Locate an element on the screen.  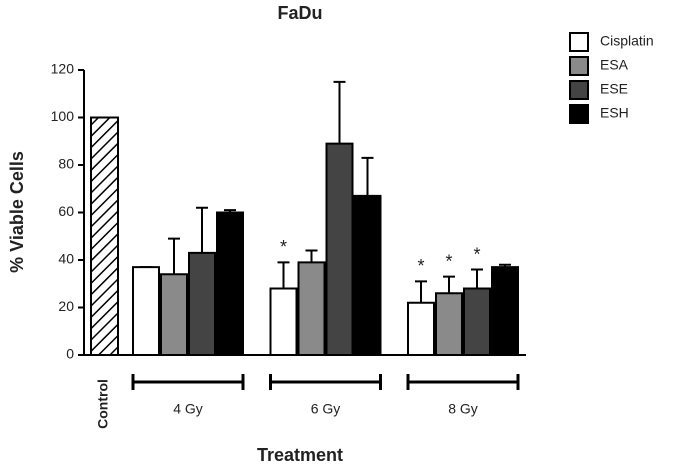
x-tick-label: 6 Gy is located at coordinates (326, 409).